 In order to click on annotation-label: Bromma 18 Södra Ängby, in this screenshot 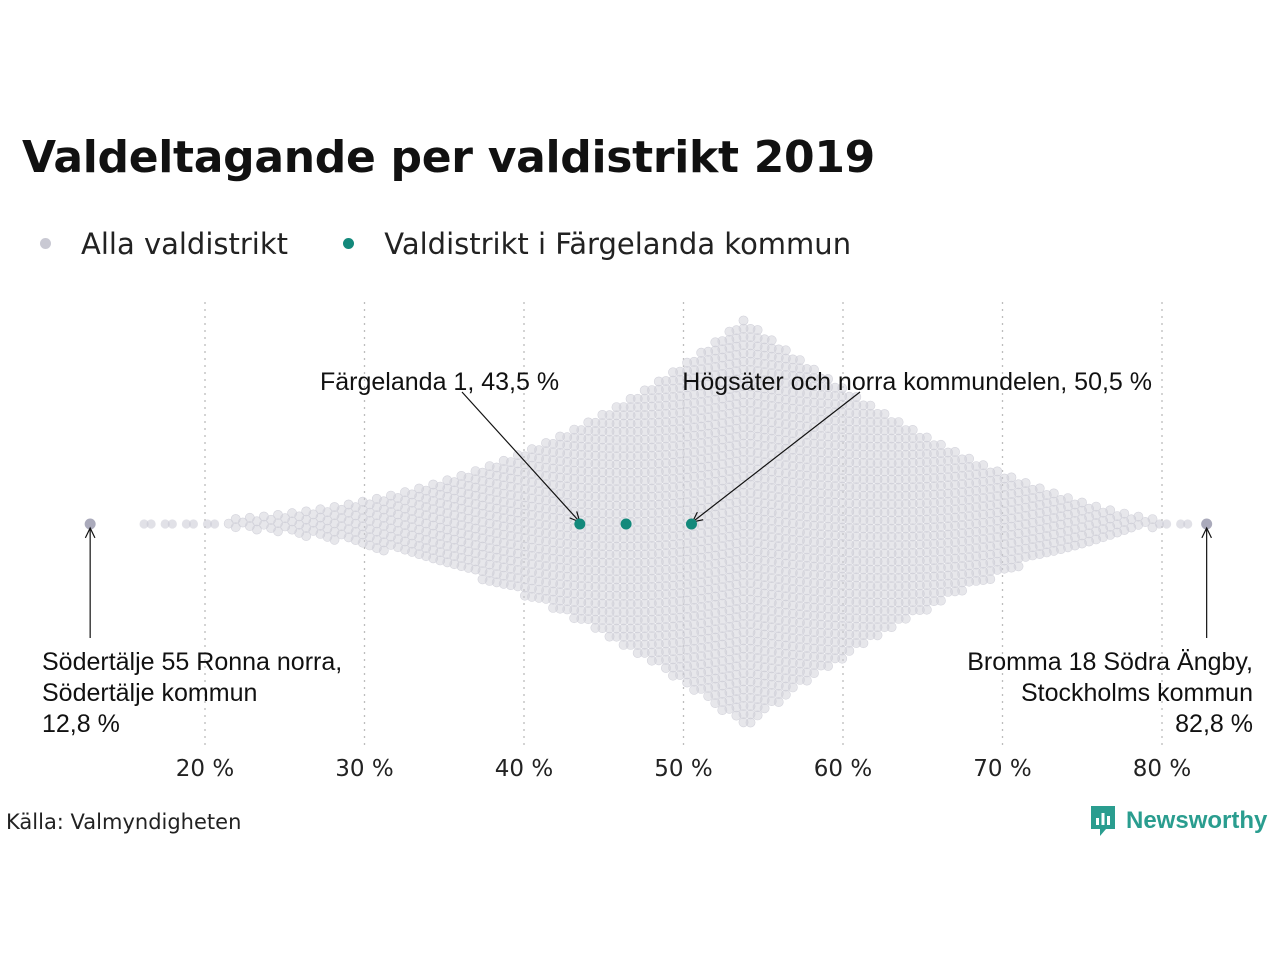, I will do `click(1110, 662)`.